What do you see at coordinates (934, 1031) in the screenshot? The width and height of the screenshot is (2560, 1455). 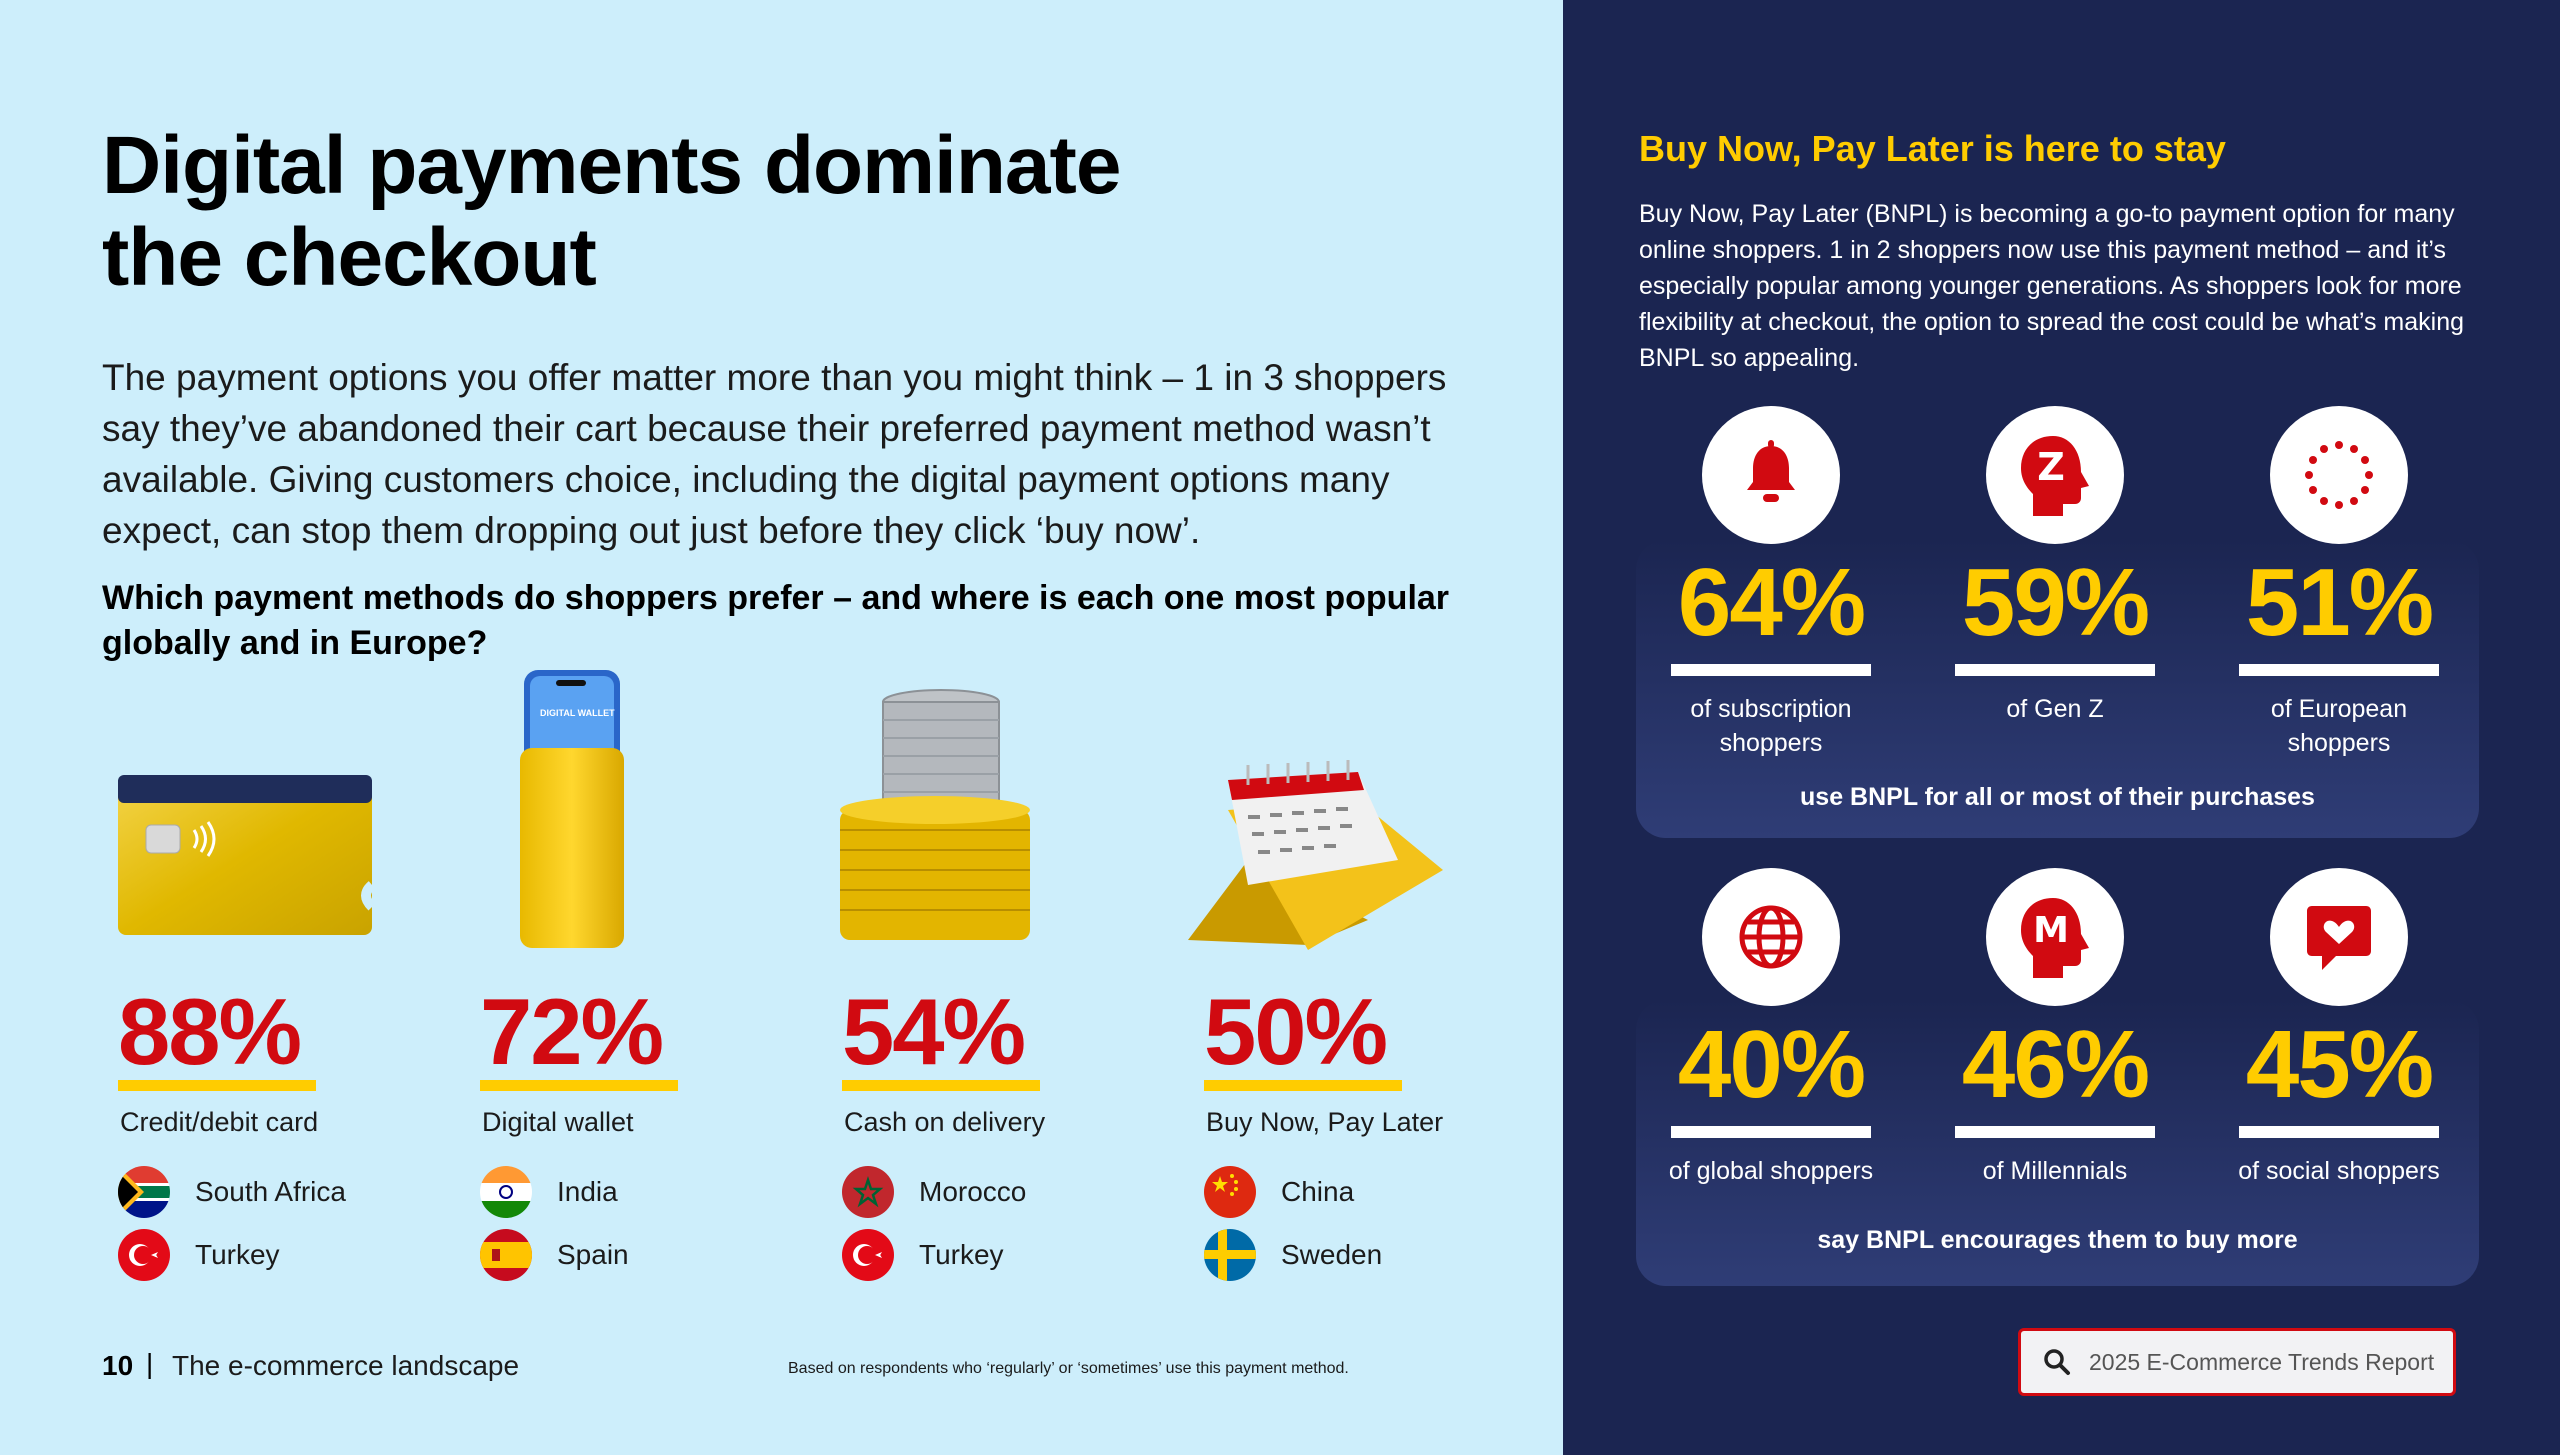 I see `percentage: 54%` at bounding box center [934, 1031].